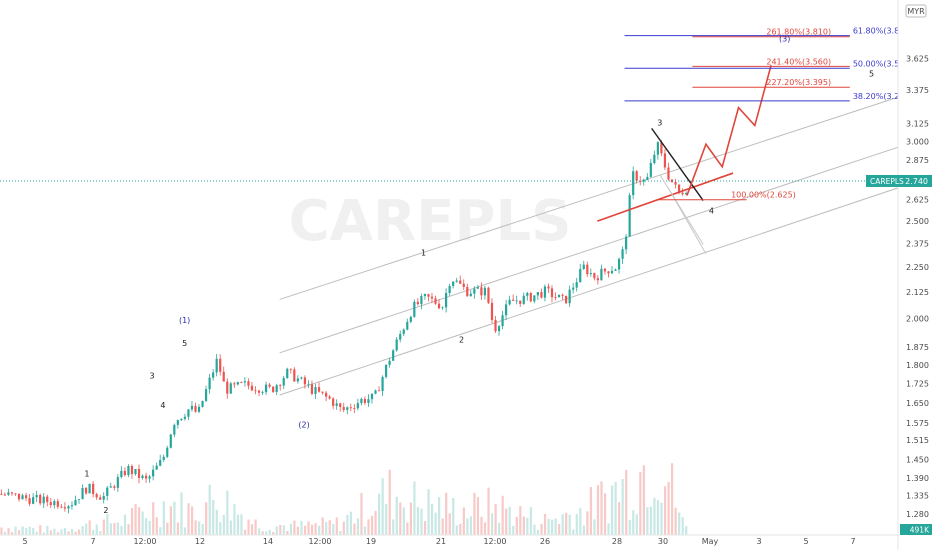  I want to click on x-tick-6: 19, so click(371, 541).